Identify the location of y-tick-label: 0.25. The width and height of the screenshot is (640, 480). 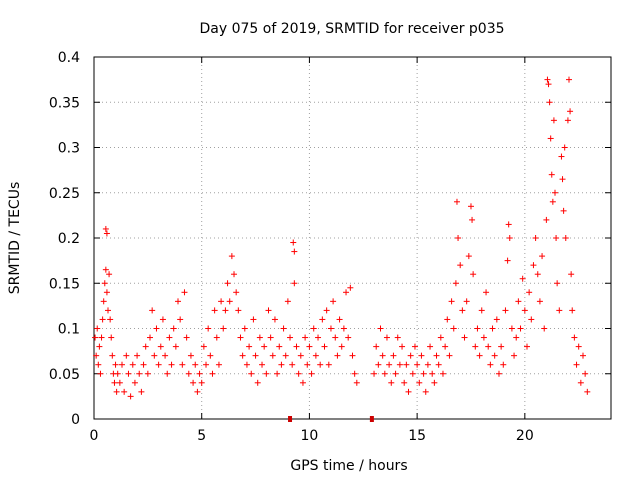
(64, 194).